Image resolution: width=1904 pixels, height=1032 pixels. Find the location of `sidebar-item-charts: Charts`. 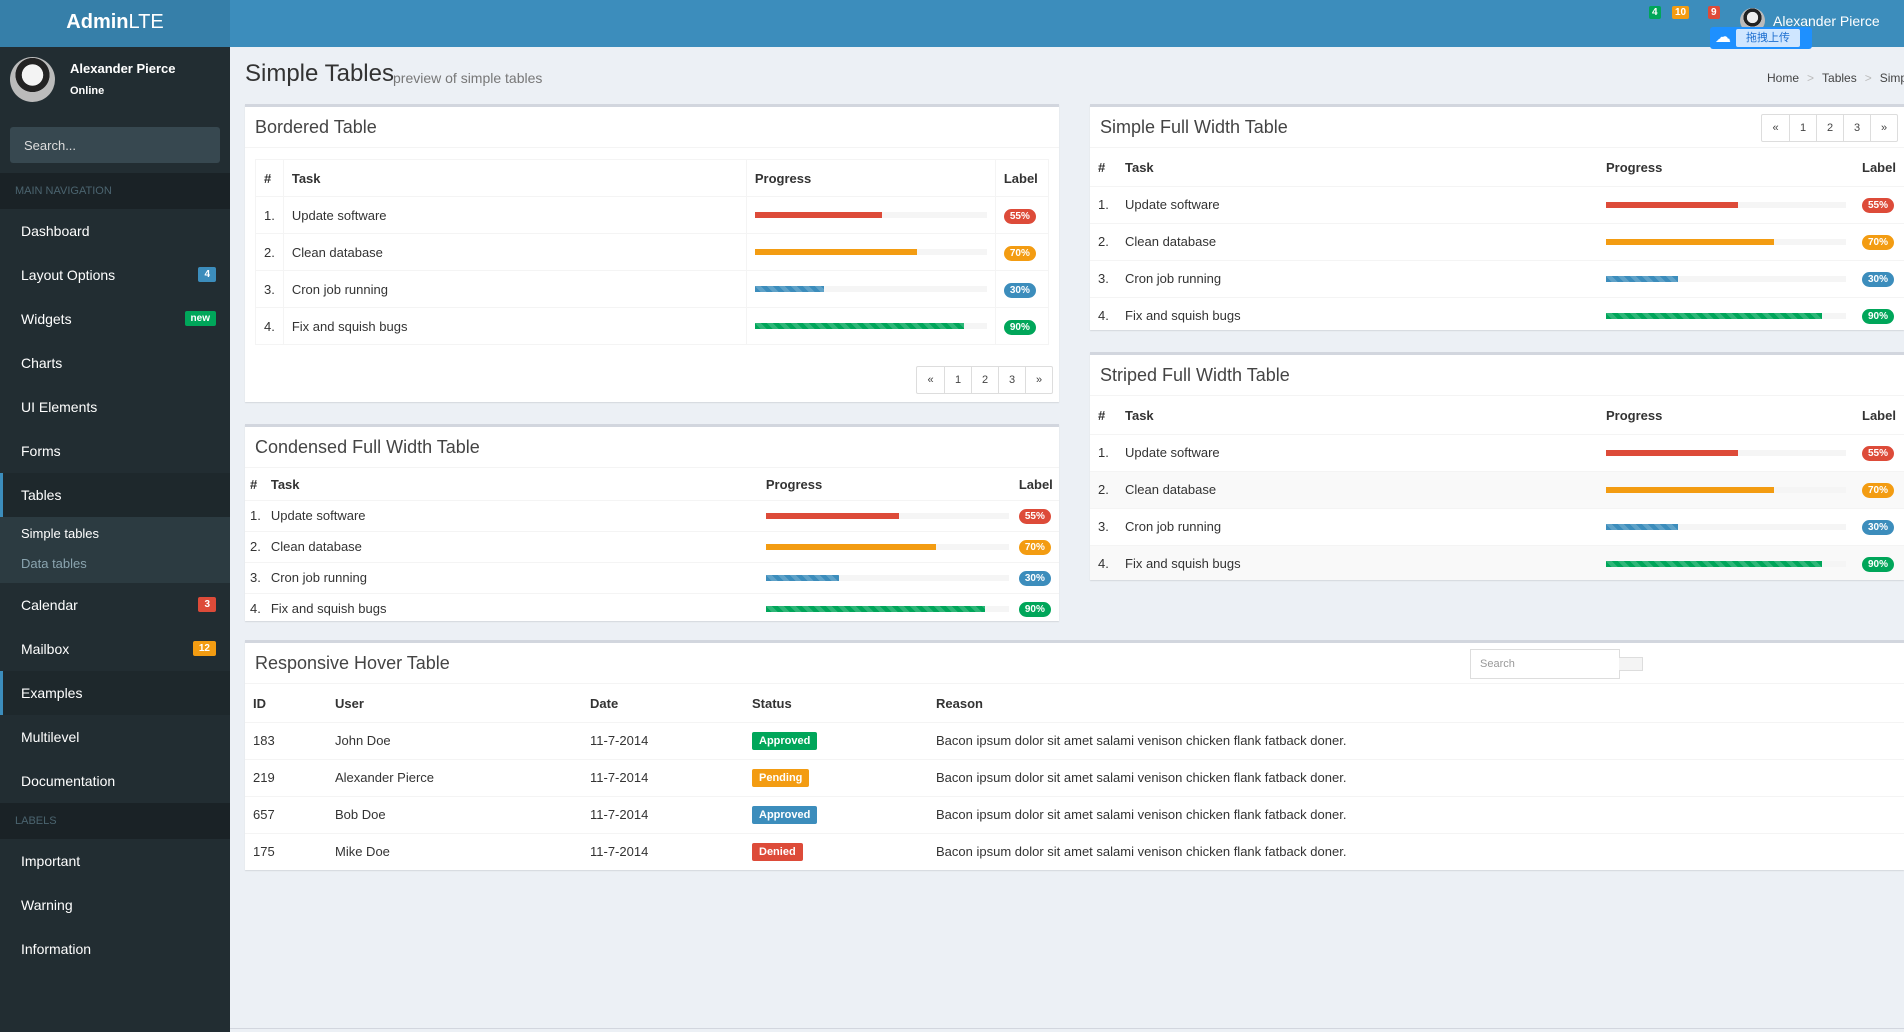

sidebar-item-charts: Charts is located at coordinates (115, 363).